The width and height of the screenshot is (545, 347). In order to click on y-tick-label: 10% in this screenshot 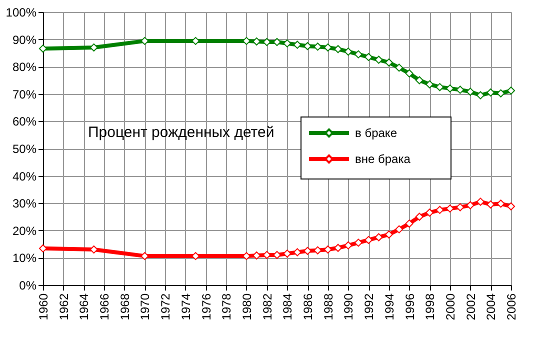, I will do `click(24, 258)`.